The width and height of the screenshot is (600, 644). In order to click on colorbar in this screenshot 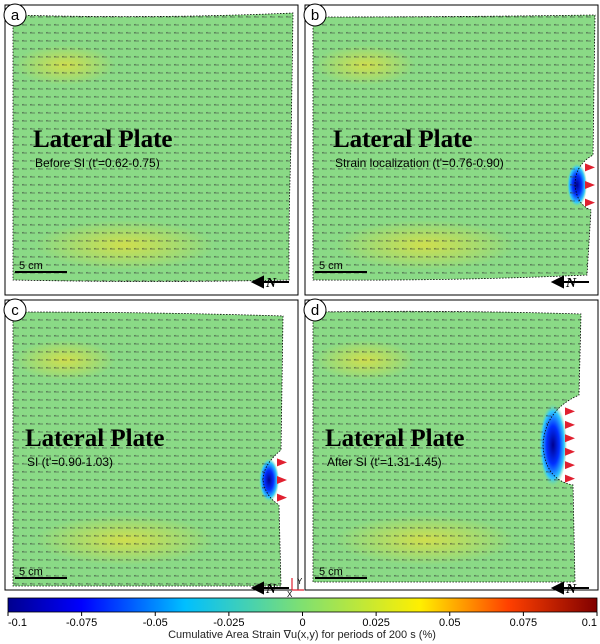, I will do `click(302, 605)`.